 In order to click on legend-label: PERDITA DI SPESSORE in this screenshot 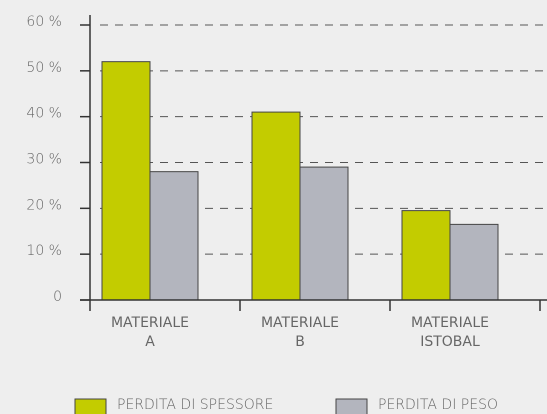, I will do `click(195, 405)`.